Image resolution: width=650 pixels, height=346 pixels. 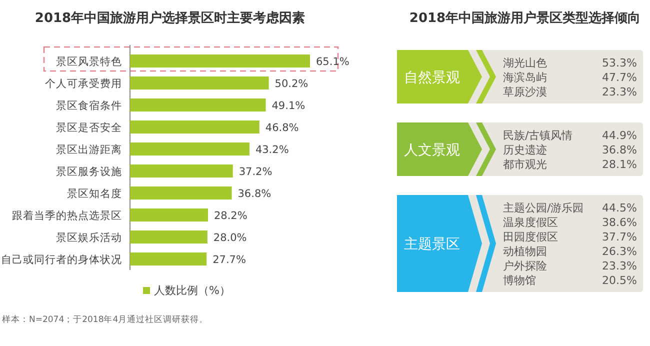 I want to click on y-tick-label: 跟着当季的热点选景区, so click(x=67, y=215).